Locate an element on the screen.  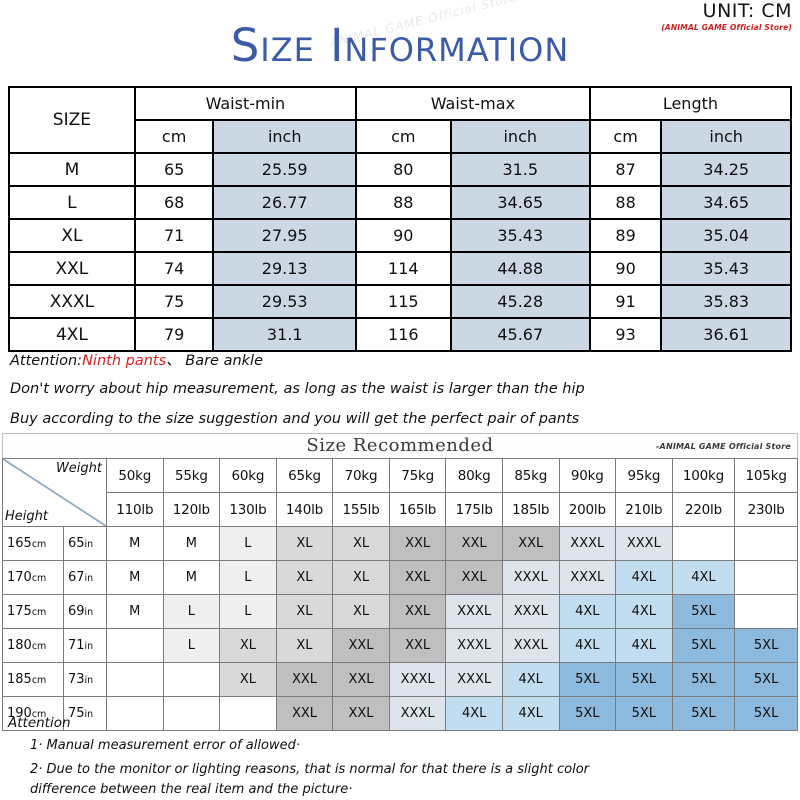
weight-lb-6: 175lb is located at coordinates (474, 509).